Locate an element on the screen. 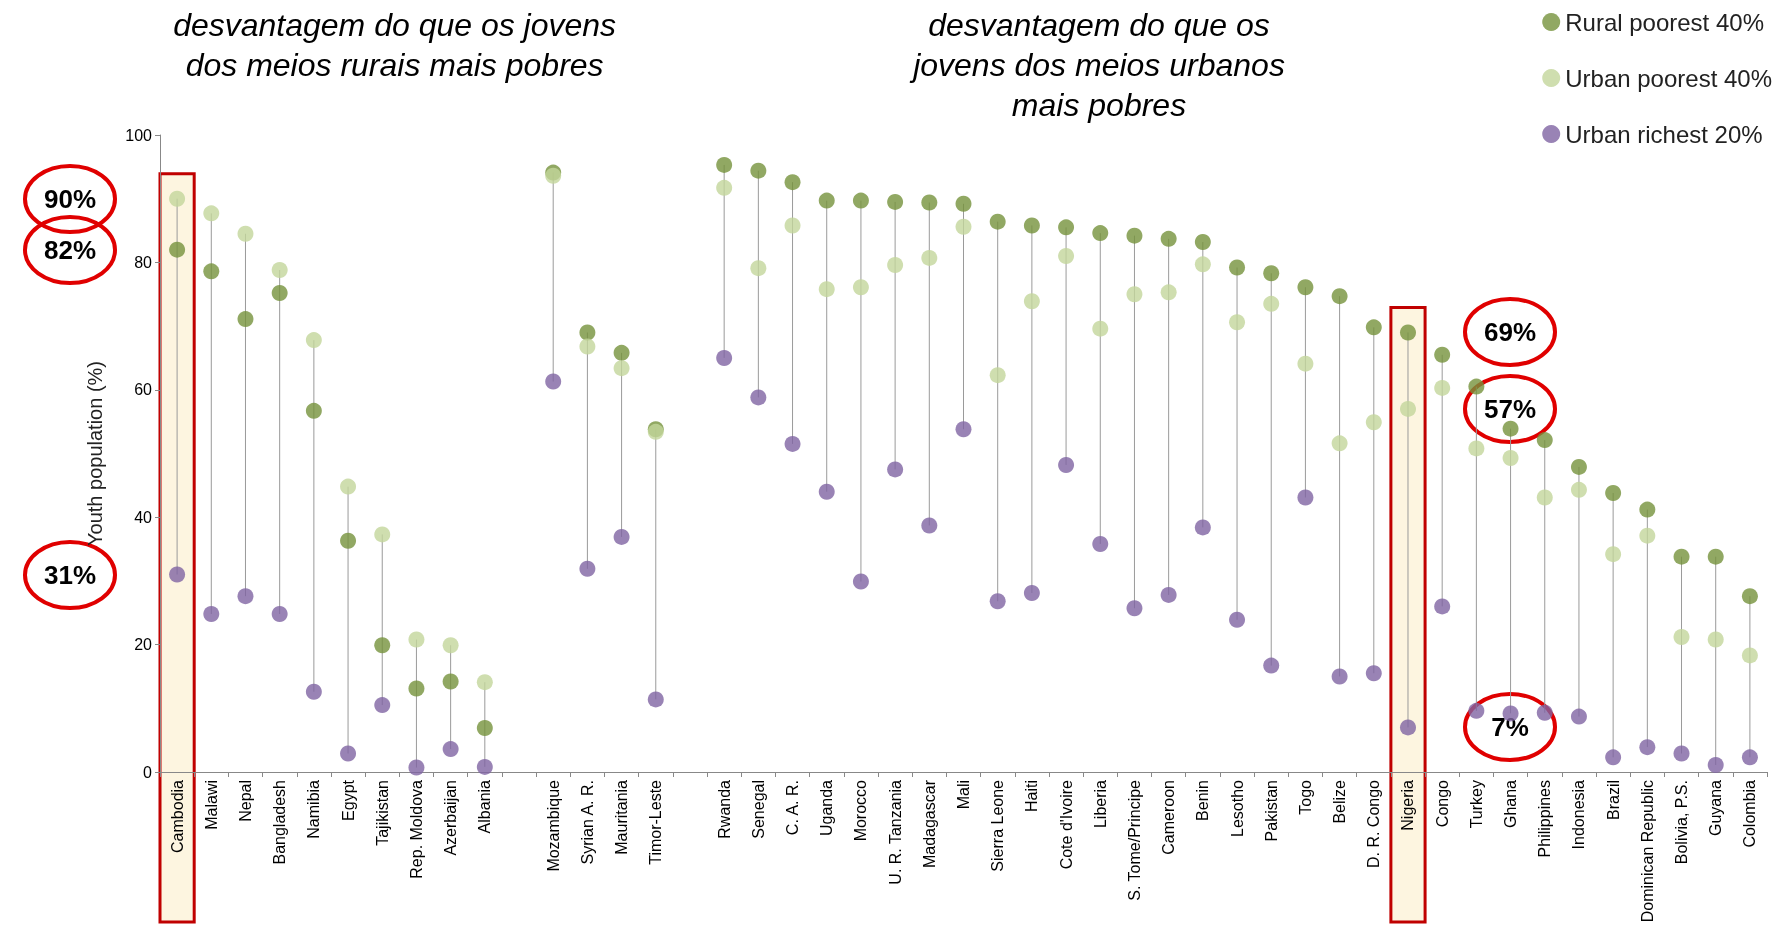 The height and width of the screenshot is (952, 1787). x-tick-label: Rep. Moldova is located at coordinates (416, 829).